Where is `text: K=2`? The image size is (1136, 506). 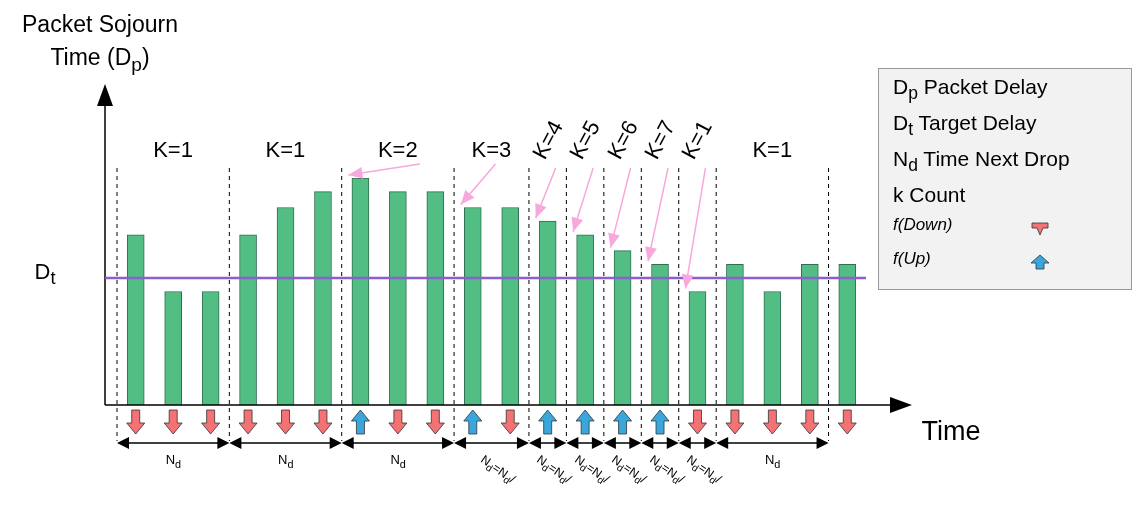
text: K=2 is located at coordinates (397, 150).